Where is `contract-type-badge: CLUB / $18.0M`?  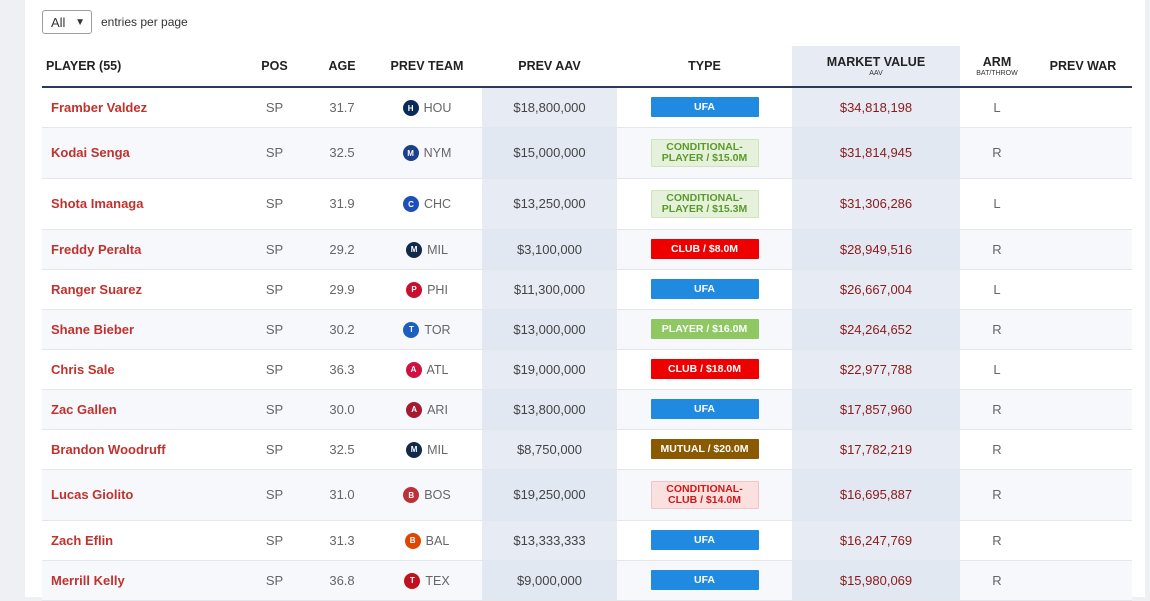
contract-type-badge: CLUB / $18.0M is located at coordinates (704, 369).